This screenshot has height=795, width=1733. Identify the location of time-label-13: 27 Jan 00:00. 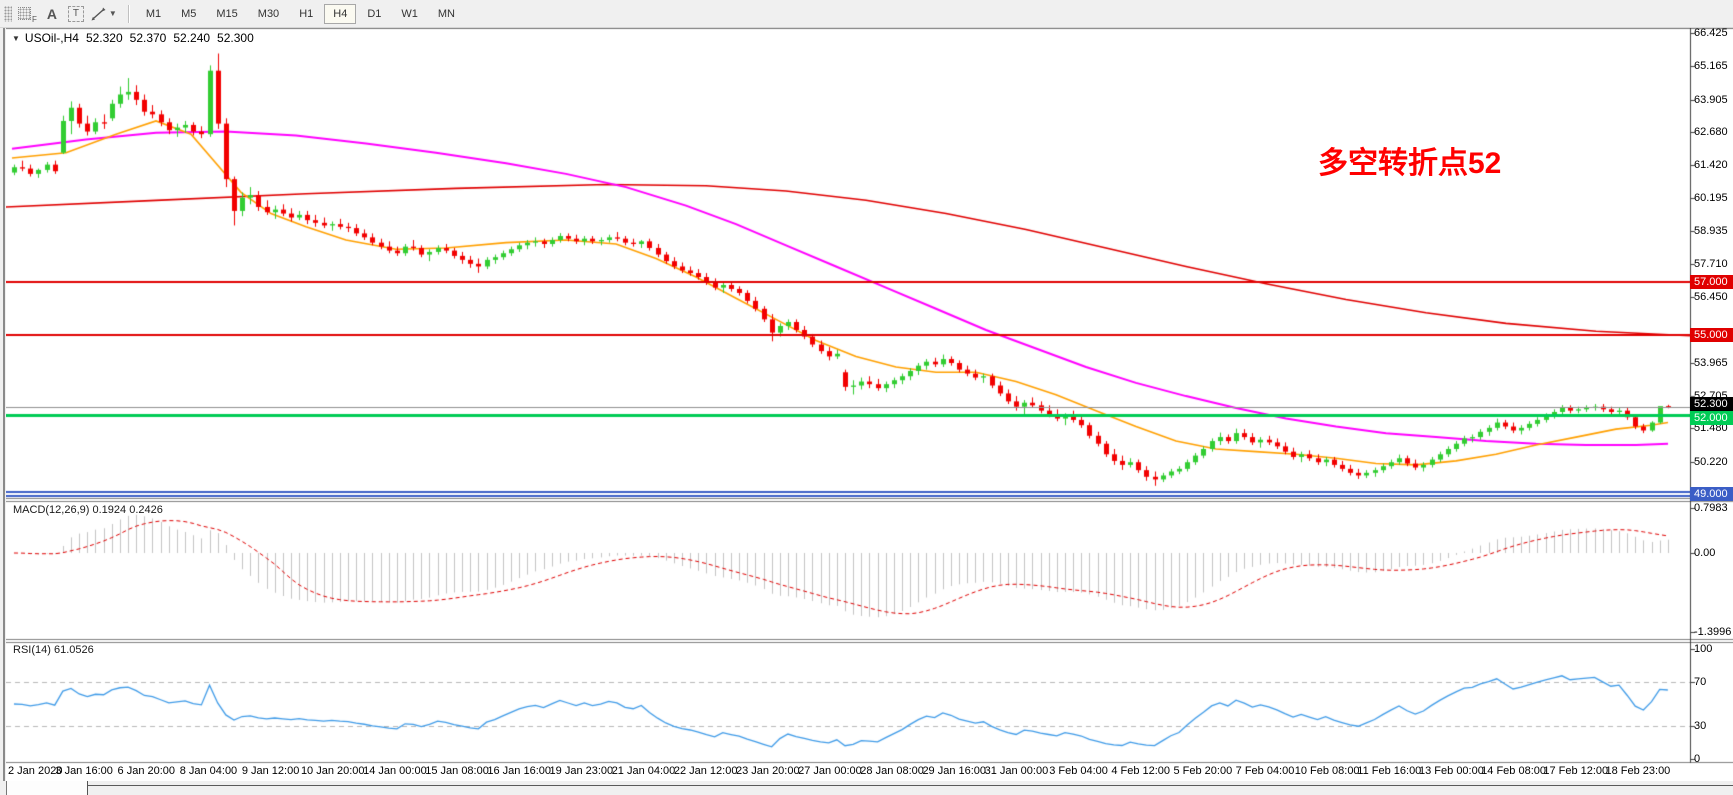
(830, 771).